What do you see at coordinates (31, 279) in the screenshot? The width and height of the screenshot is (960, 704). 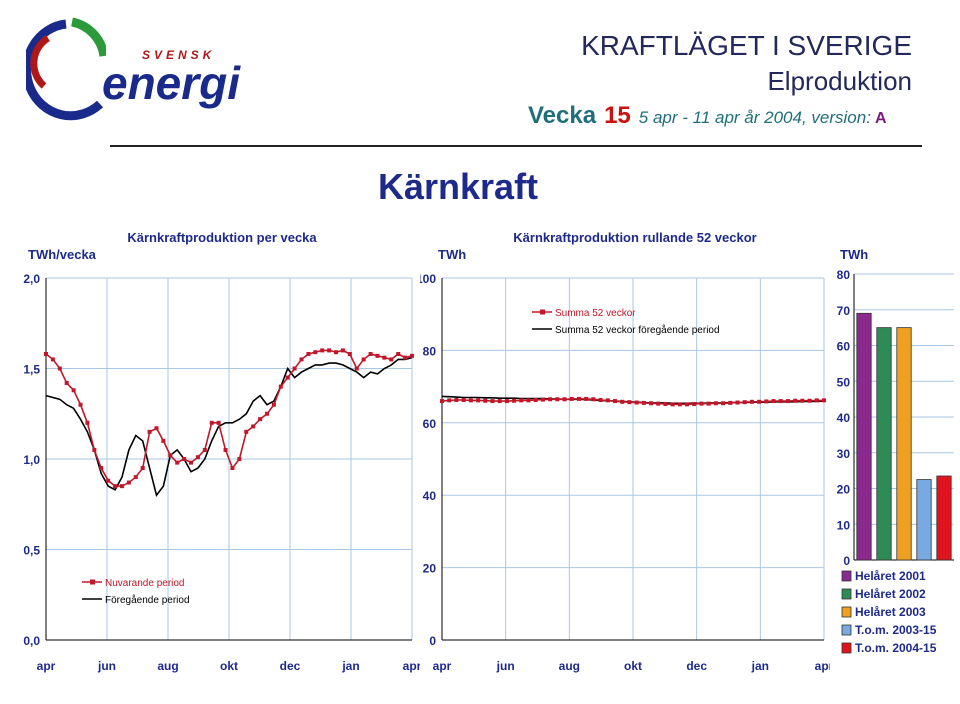 I see `y-tick-label: 2,0` at bounding box center [31, 279].